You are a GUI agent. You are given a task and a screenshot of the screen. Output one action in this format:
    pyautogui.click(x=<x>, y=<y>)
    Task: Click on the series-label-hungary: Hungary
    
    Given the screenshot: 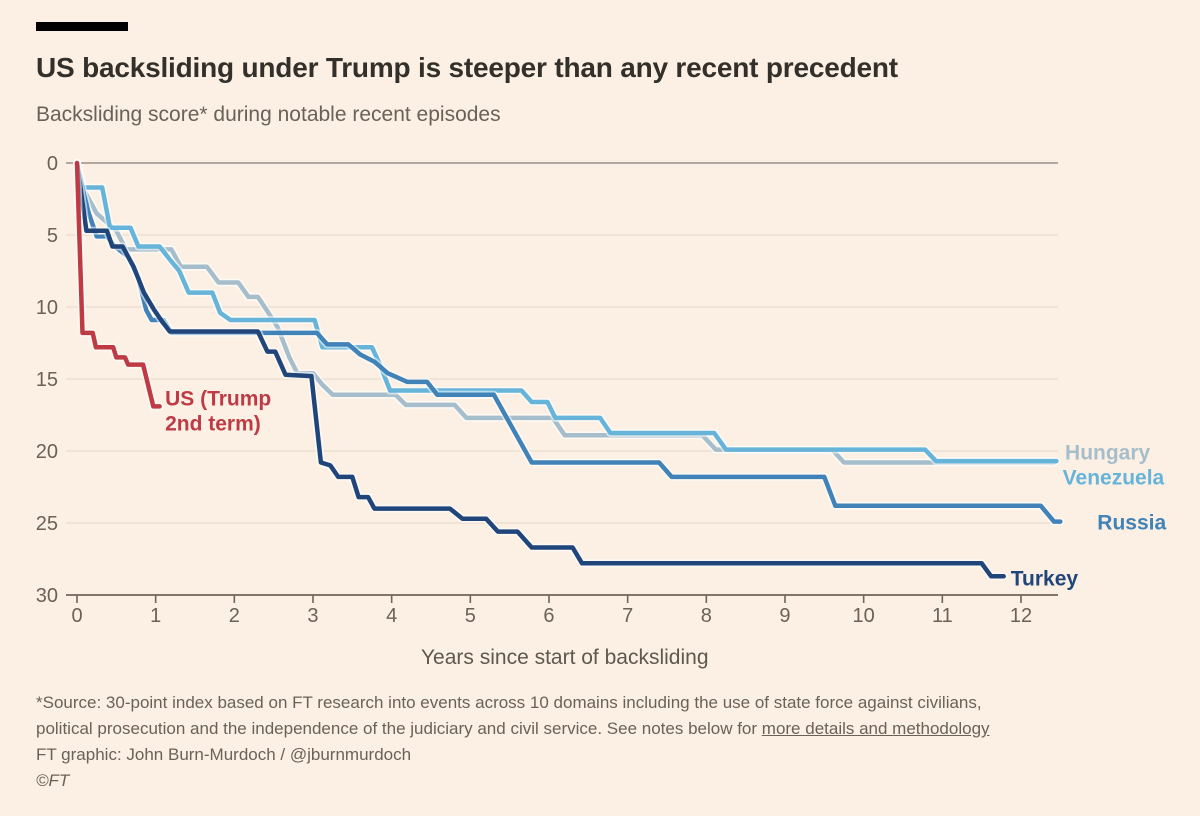 What is the action you would take?
    pyautogui.click(x=1108, y=452)
    